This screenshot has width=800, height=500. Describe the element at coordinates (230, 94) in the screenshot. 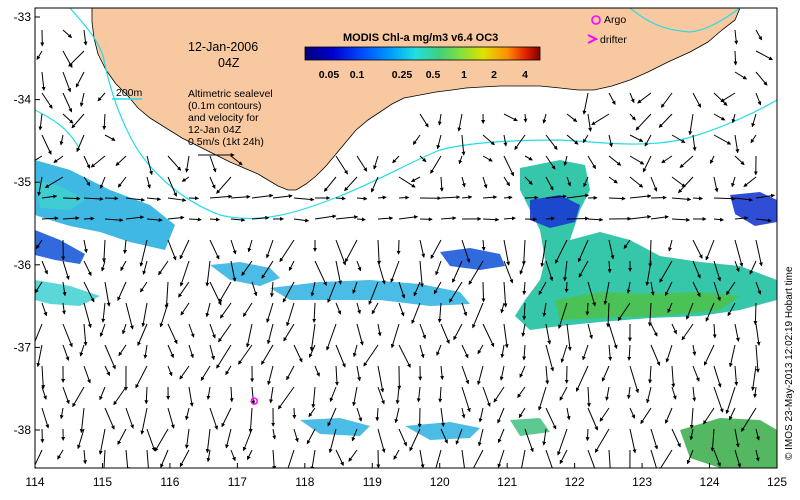

I see `annotation-line-1: Altimetric sealevel` at that location.